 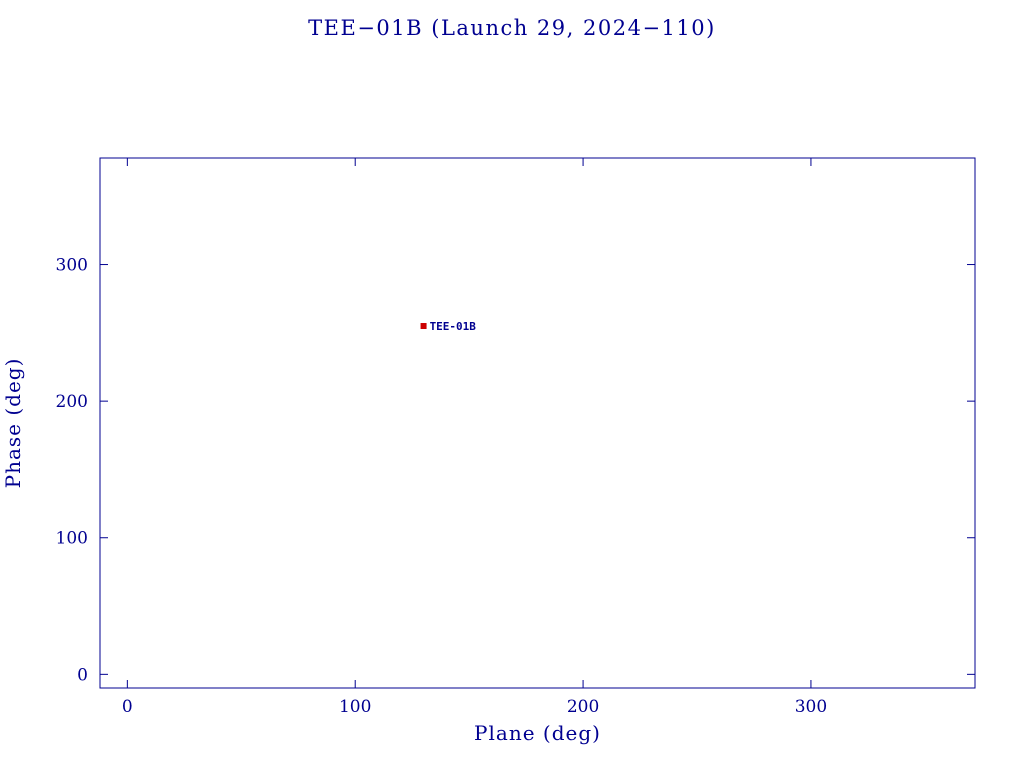 I want to click on x-tick-label: 100, so click(x=355, y=707).